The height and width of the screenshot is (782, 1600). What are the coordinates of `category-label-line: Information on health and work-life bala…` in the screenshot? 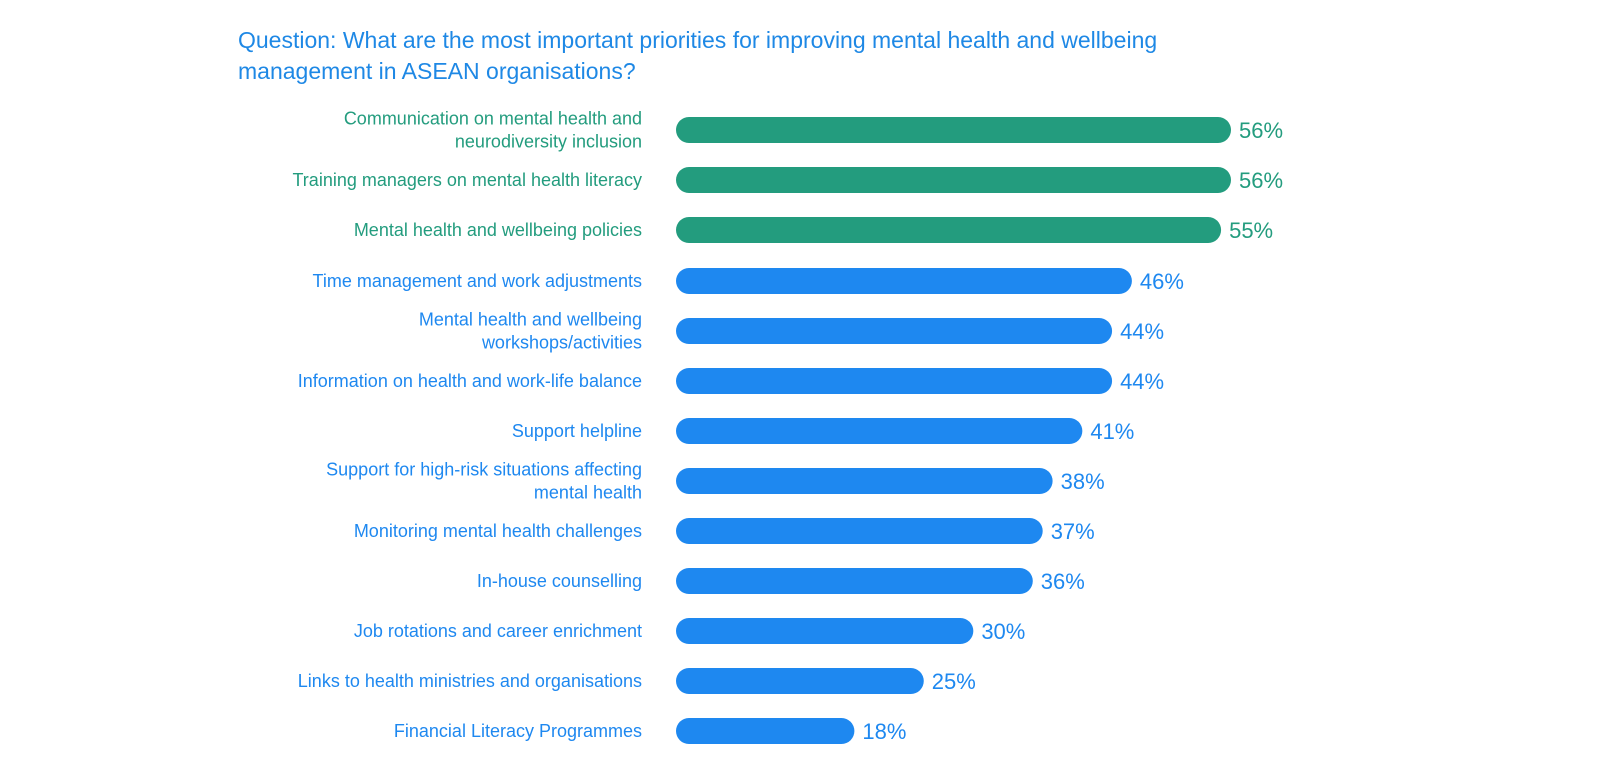 It's located at (470, 381).